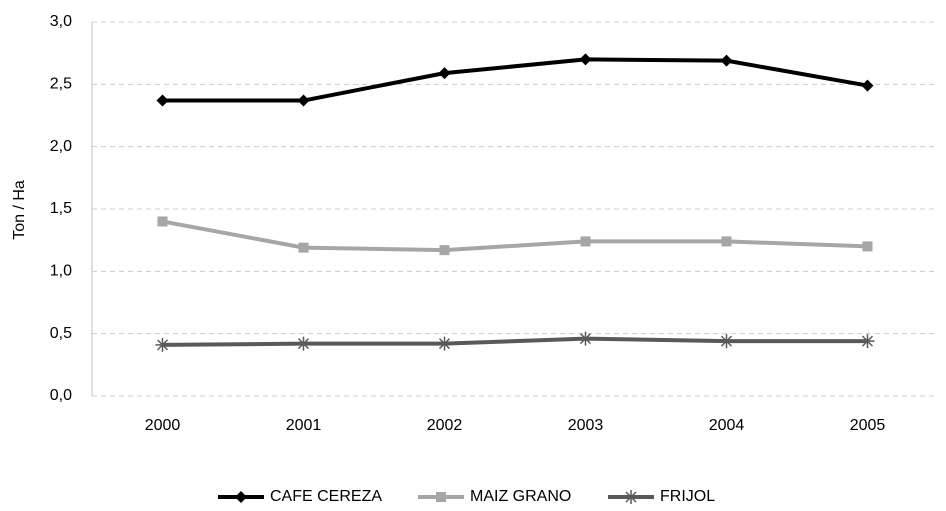 Image resolution: width=946 pixels, height=511 pixels. Describe the element at coordinates (19, 210) in the screenshot. I see `y-axis-label: Ton / Ha` at that location.